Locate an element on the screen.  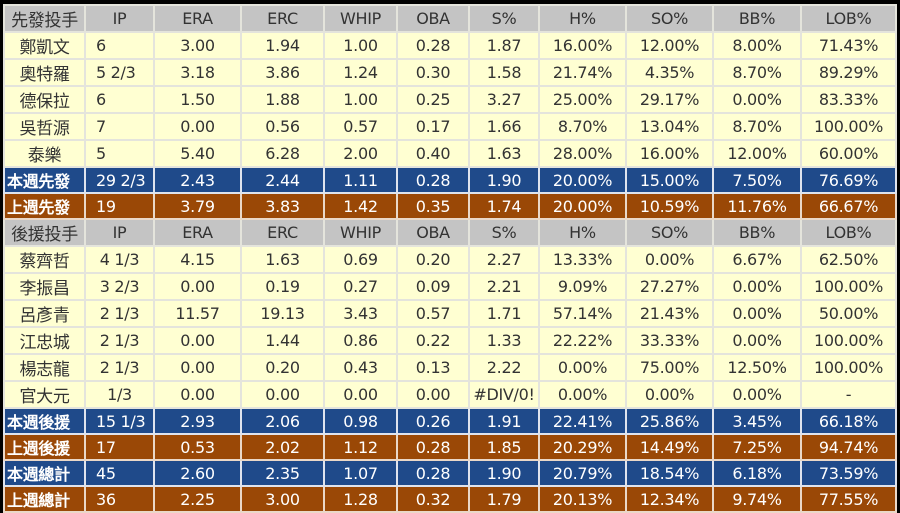
summary-stat-cell: 0.32 is located at coordinates (433, 499).